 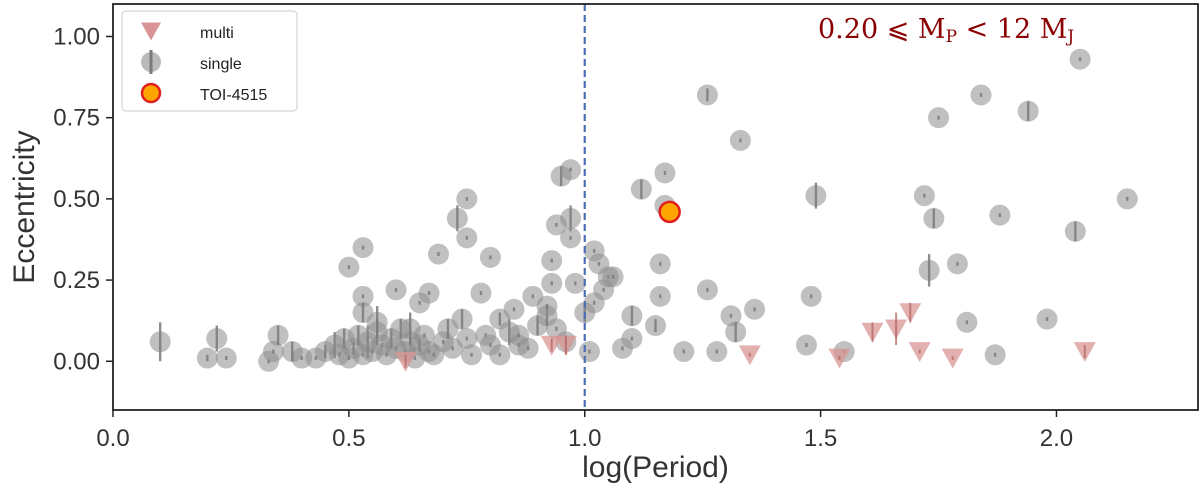 What do you see at coordinates (76, 118) in the screenshot?
I see `y-tick-label: 0.75` at bounding box center [76, 118].